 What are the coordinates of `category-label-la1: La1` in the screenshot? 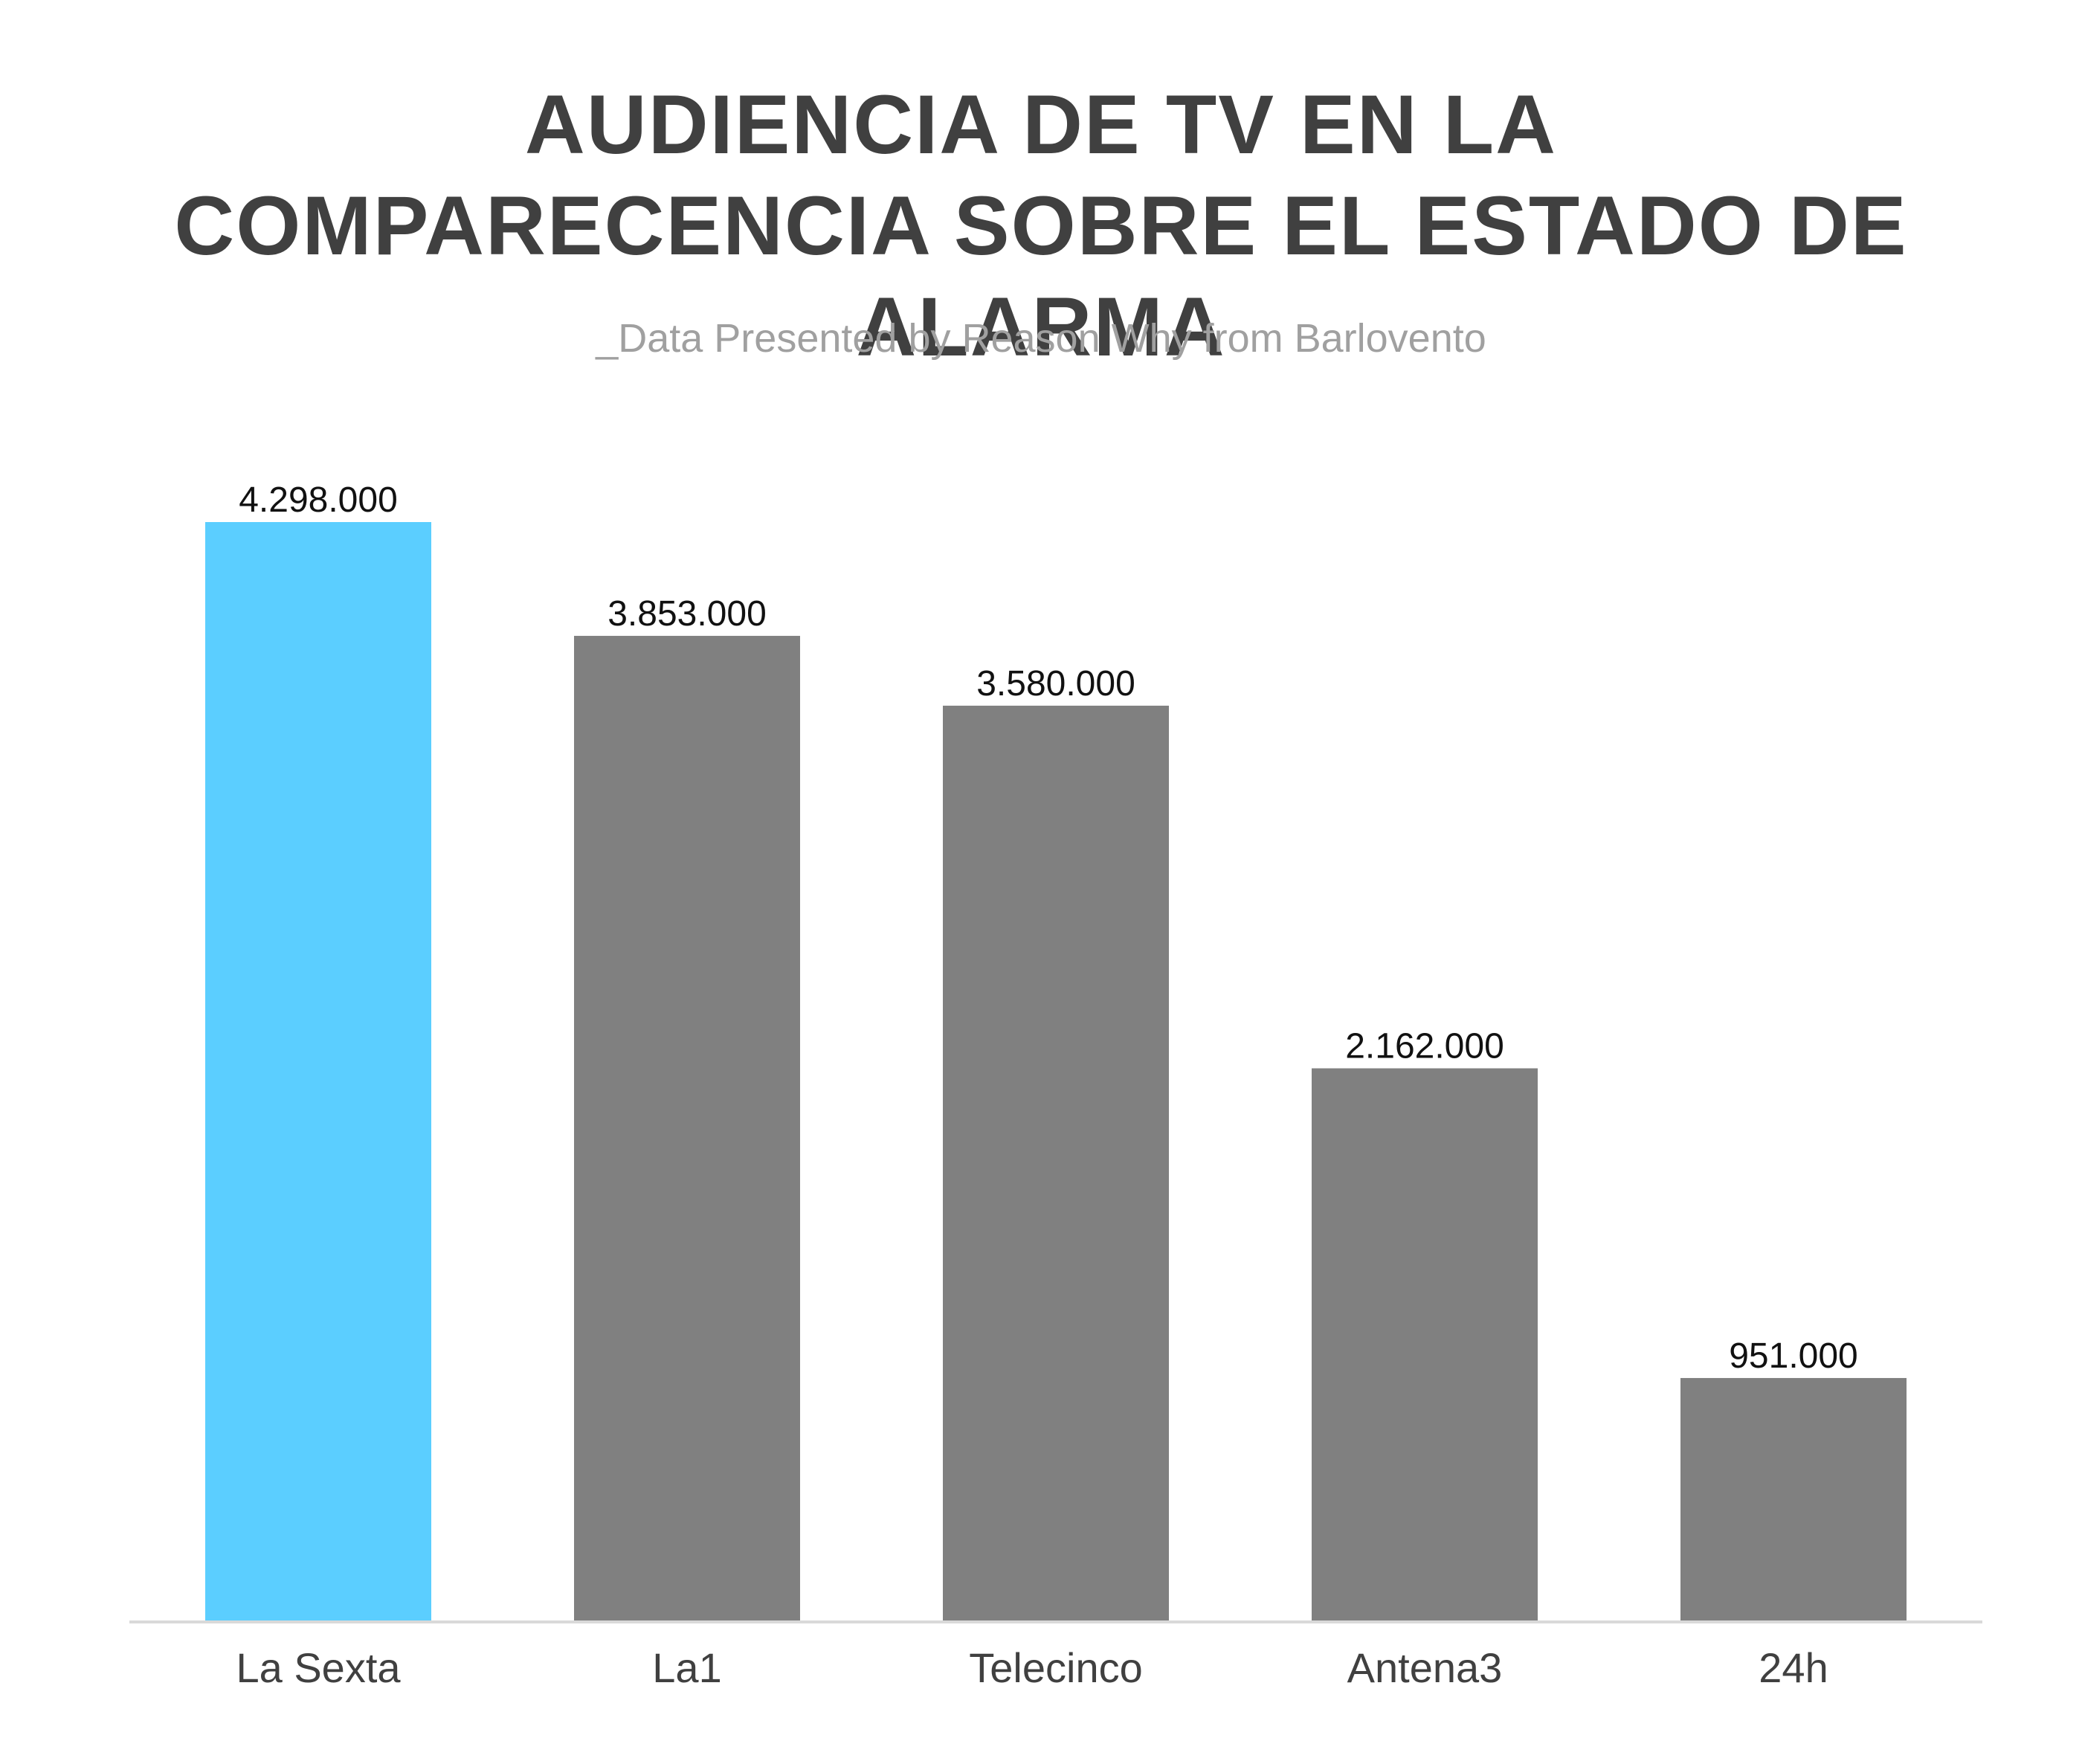 It's located at (686, 1667).